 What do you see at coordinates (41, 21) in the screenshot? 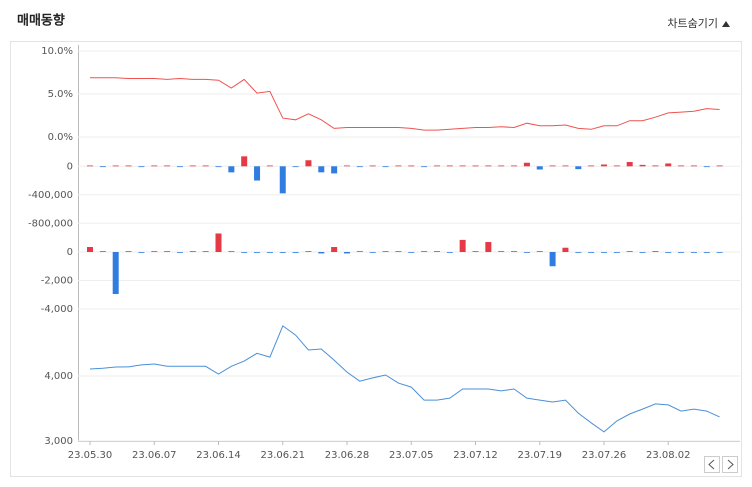
I see `section-title: 매매동향` at bounding box center [41, 21].